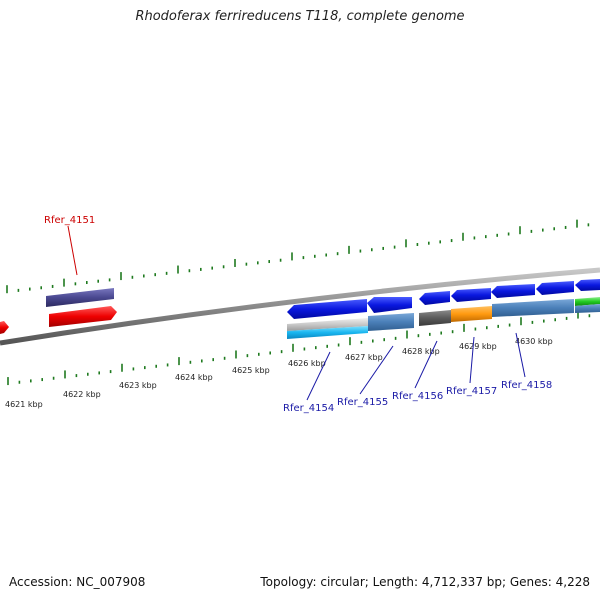 Image resolution: width=600 pixels, height=600 pixels. I want to click on kbp-label: 4626 kbp, so click(307, 363).